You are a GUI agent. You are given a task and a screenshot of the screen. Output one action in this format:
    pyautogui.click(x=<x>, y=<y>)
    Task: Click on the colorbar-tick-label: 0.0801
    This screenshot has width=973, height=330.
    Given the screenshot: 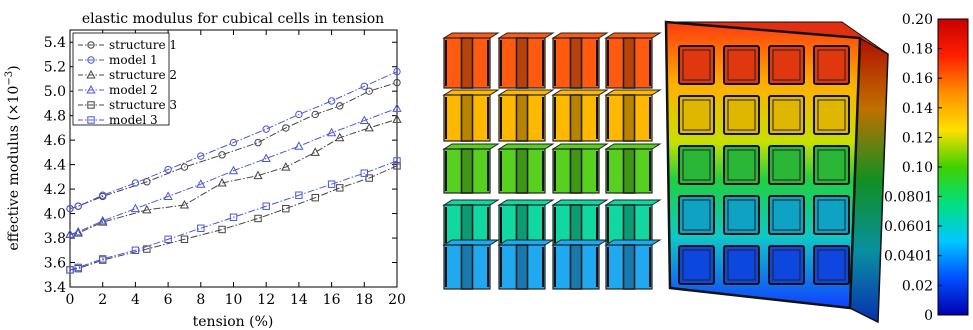 What is the action you would take?
    pyautogui.click(x=908, y=197)
    